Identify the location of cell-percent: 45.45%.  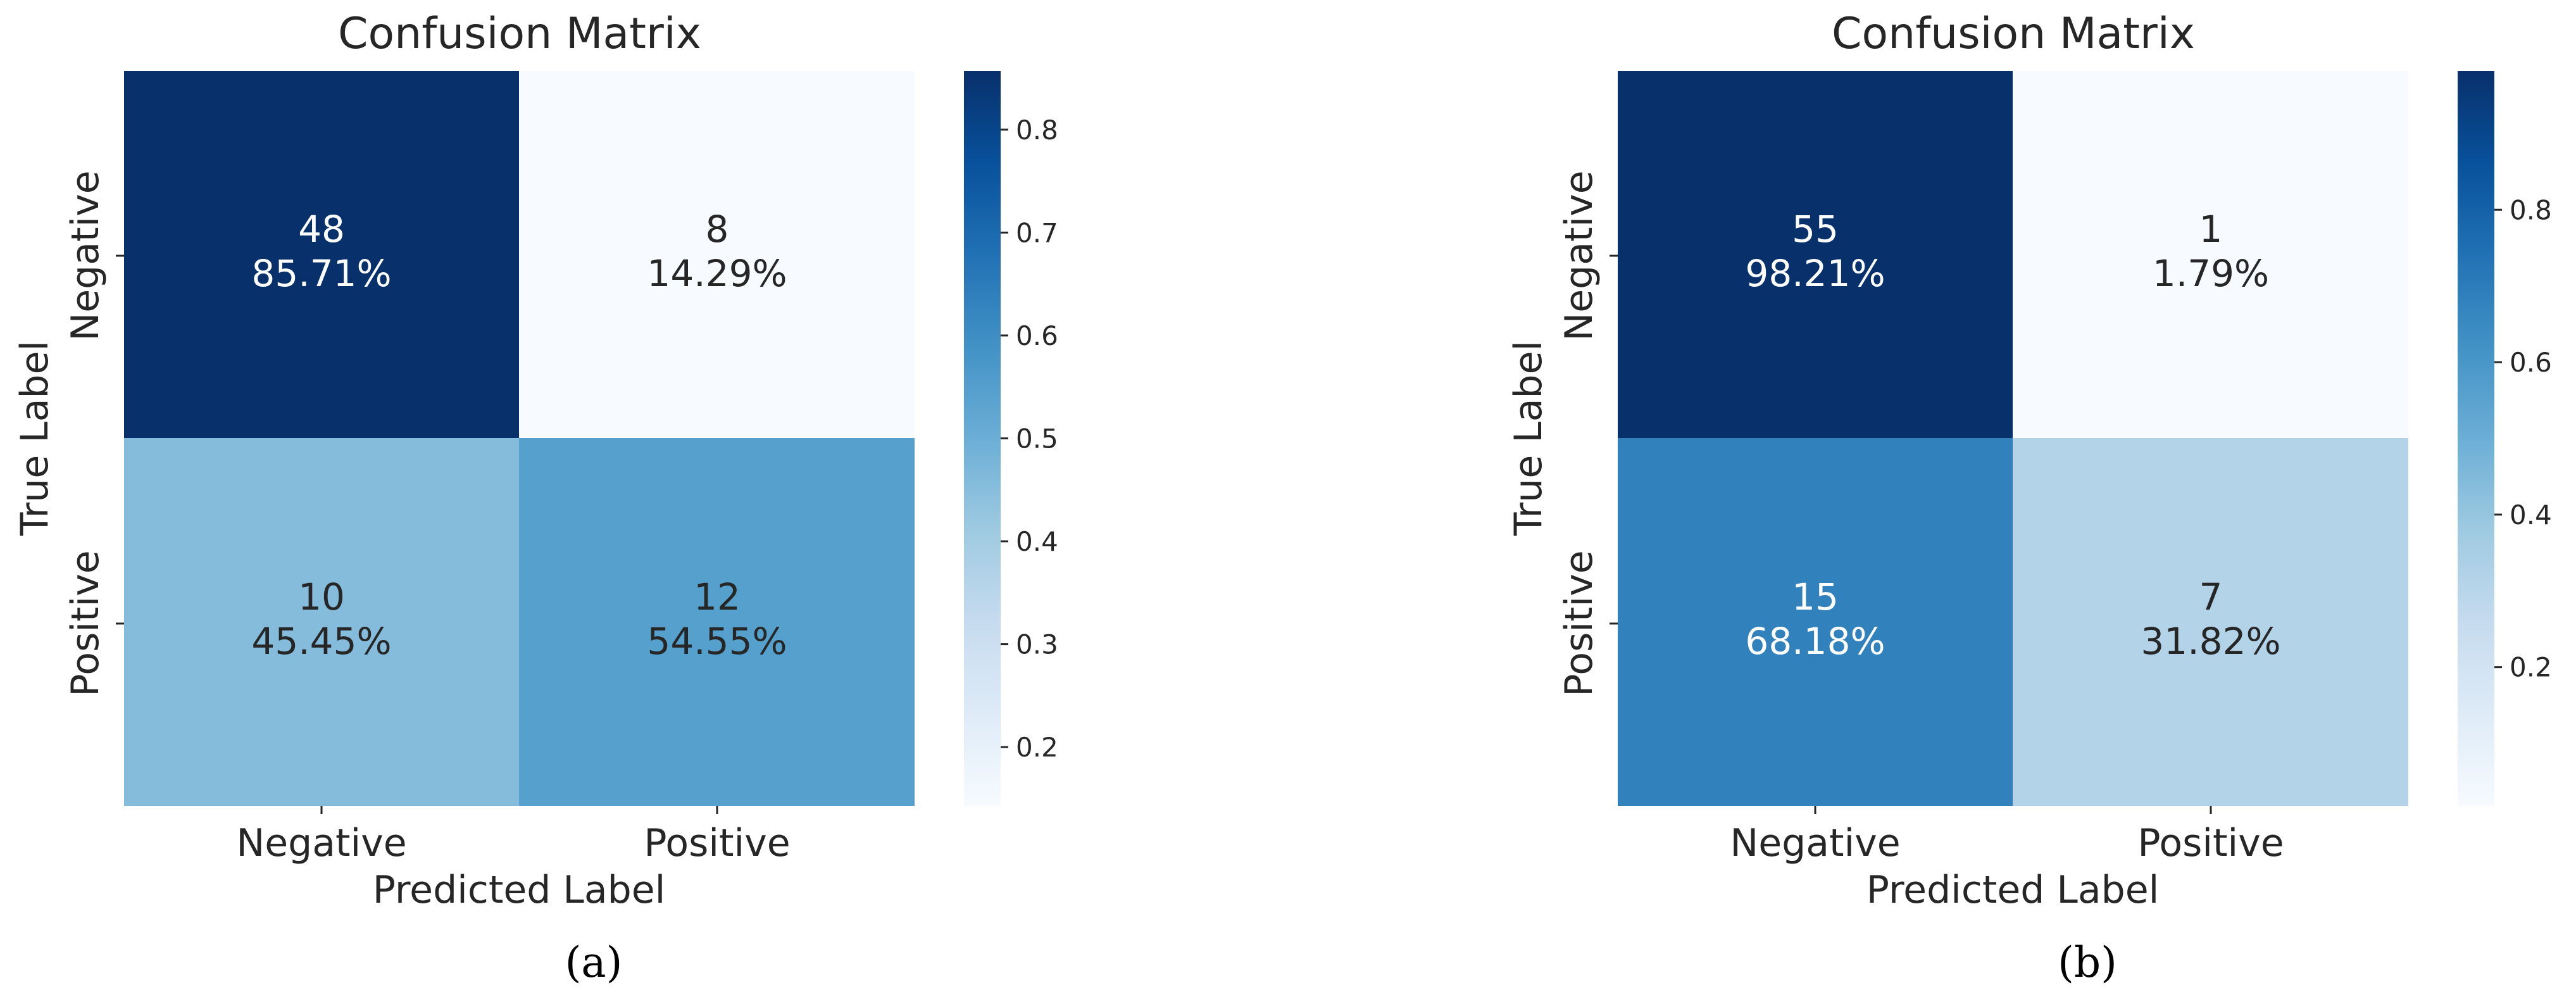
(321, 641).